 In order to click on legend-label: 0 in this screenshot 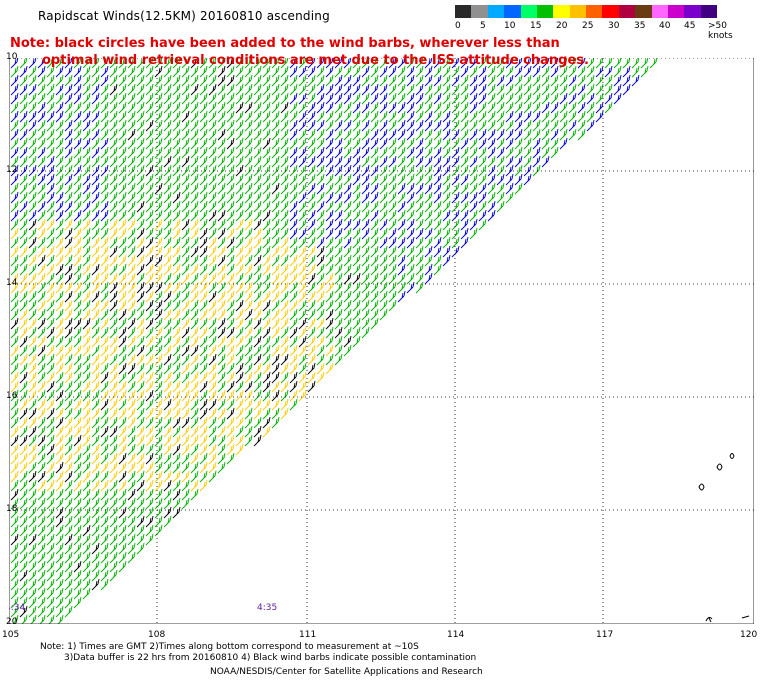, I will do `click(458, 26)`.